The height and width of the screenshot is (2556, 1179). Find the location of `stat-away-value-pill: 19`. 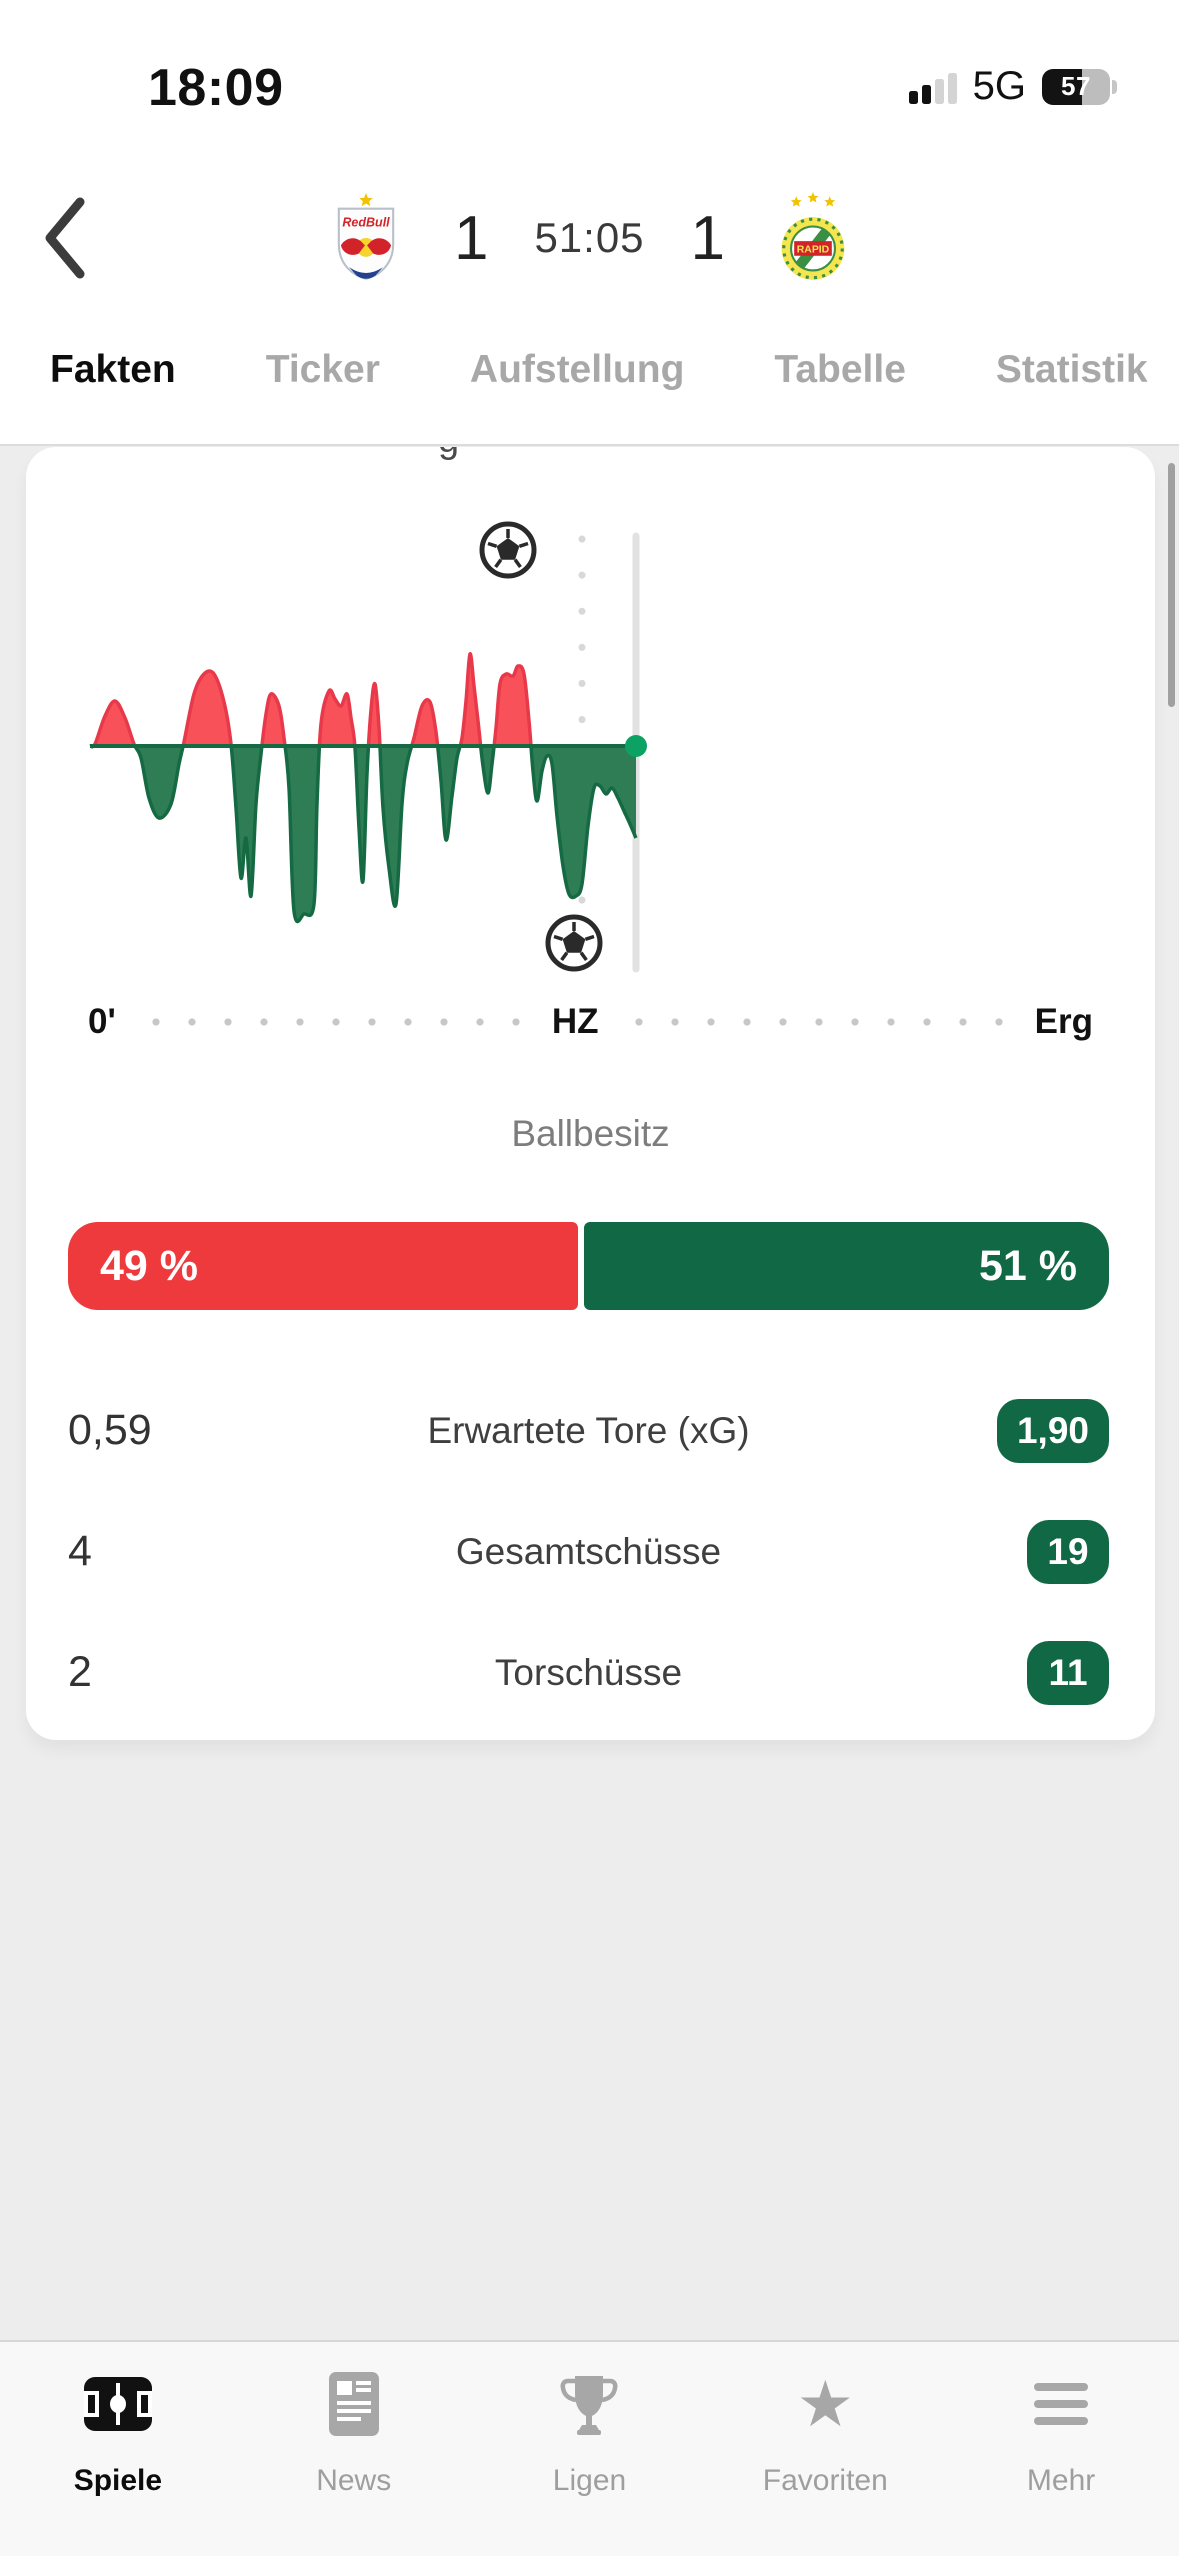

stat-away-value-pill: 19 is located at coordinates (1068, 1551).